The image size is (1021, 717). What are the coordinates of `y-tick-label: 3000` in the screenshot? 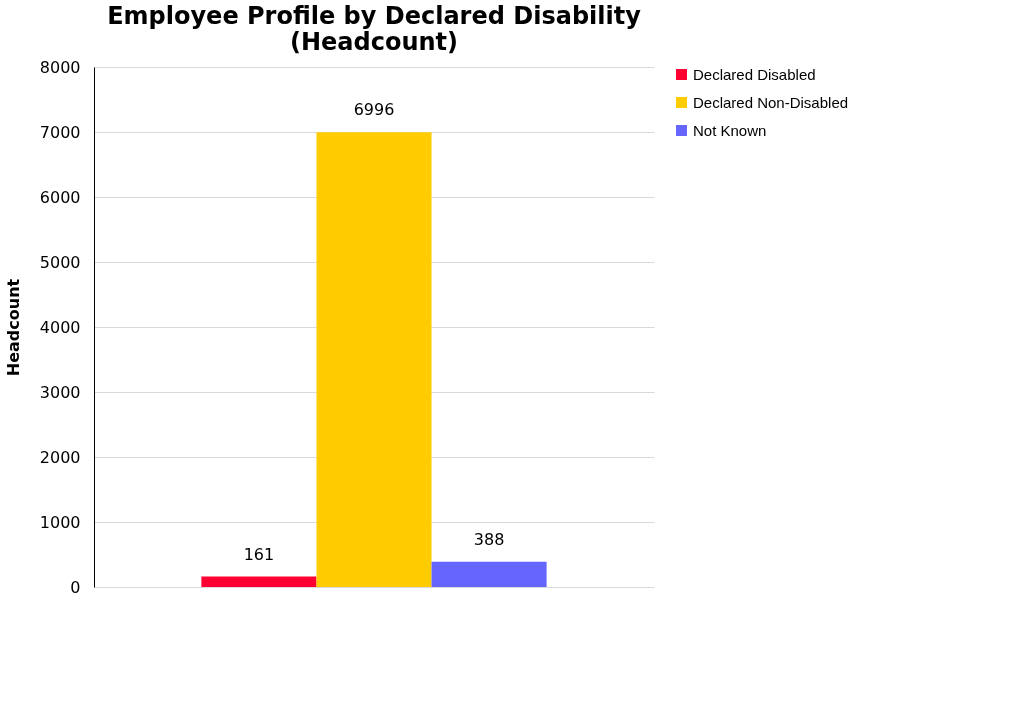 It's located at (60, 392).